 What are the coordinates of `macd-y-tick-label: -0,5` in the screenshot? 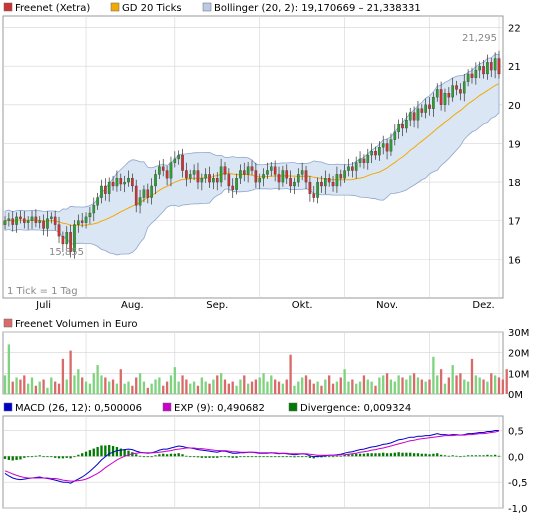 It's located at (518, 483).